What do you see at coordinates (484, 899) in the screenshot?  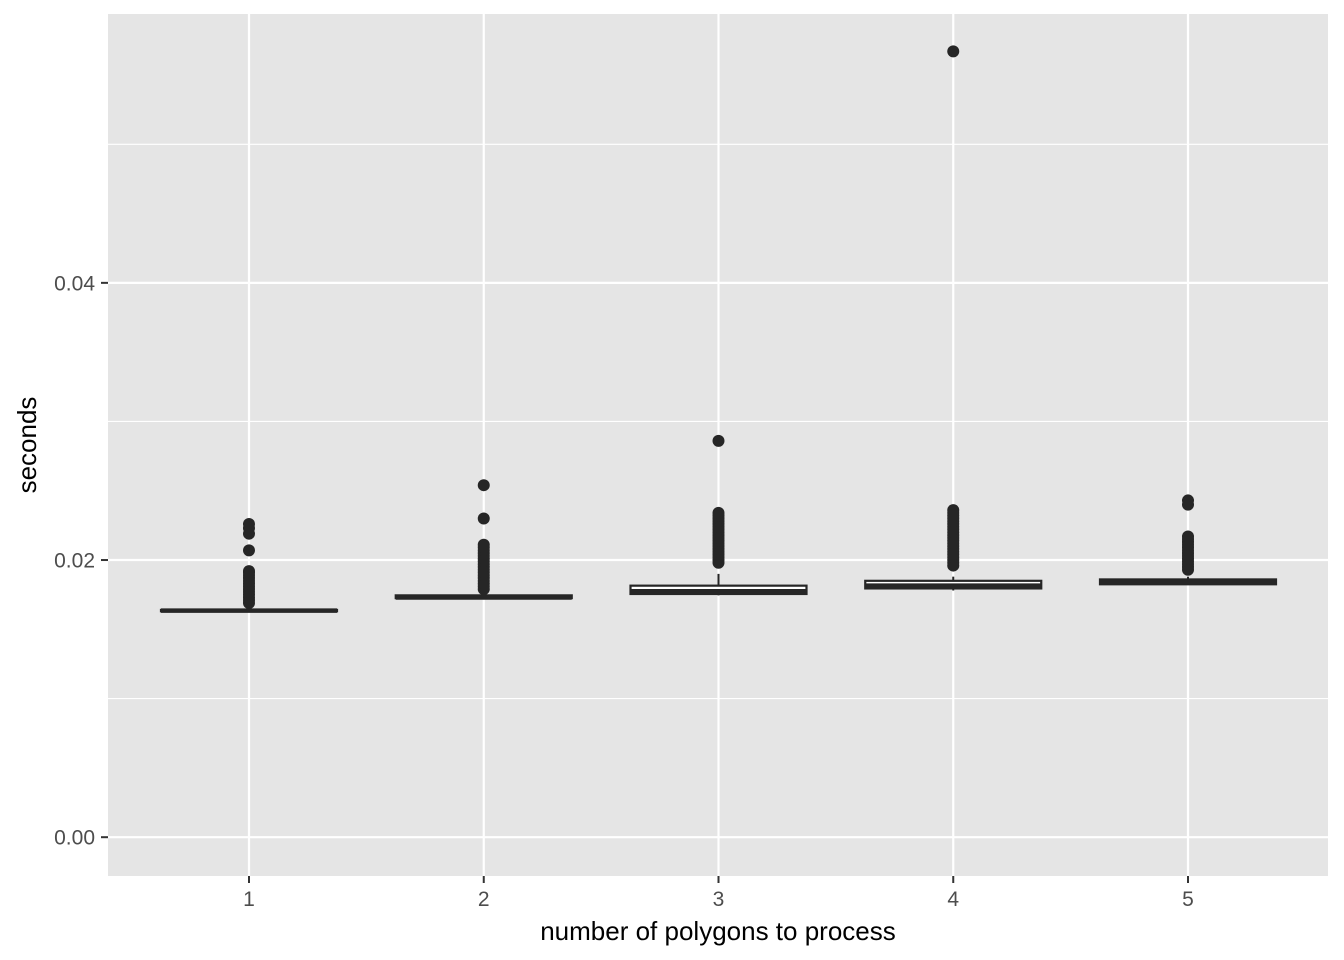 I see `x-tick-label: 2` at bounding box center [484, 899].